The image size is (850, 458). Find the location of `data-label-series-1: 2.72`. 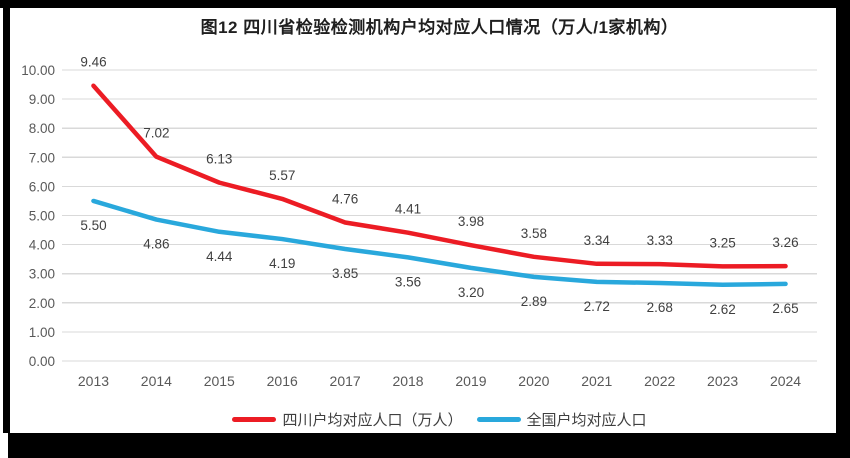

data-label-series-1: 2.72 is located at coordinates (597, 306).